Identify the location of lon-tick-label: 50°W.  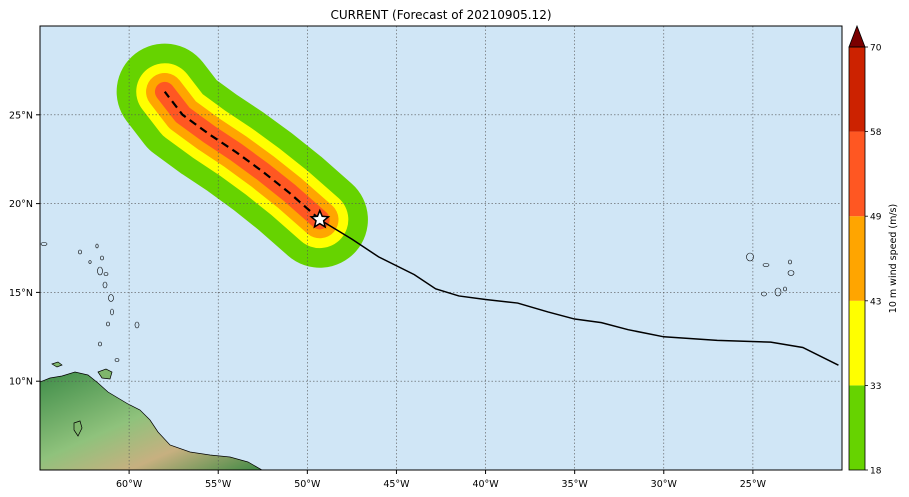
(307, 484).